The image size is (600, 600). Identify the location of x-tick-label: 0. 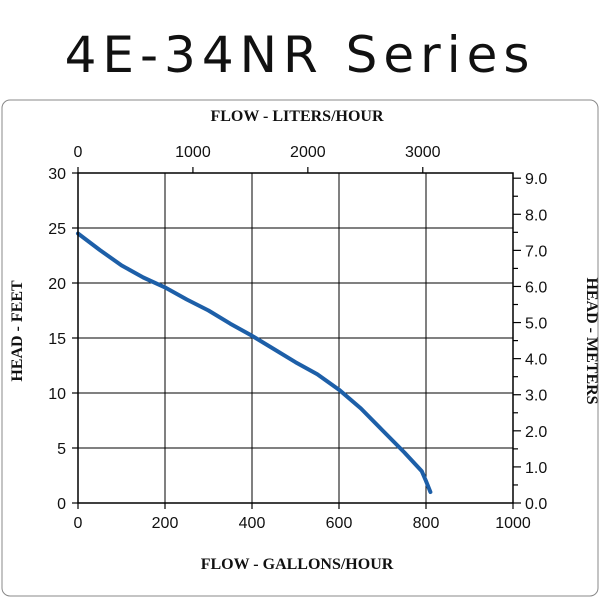
(78, 523).